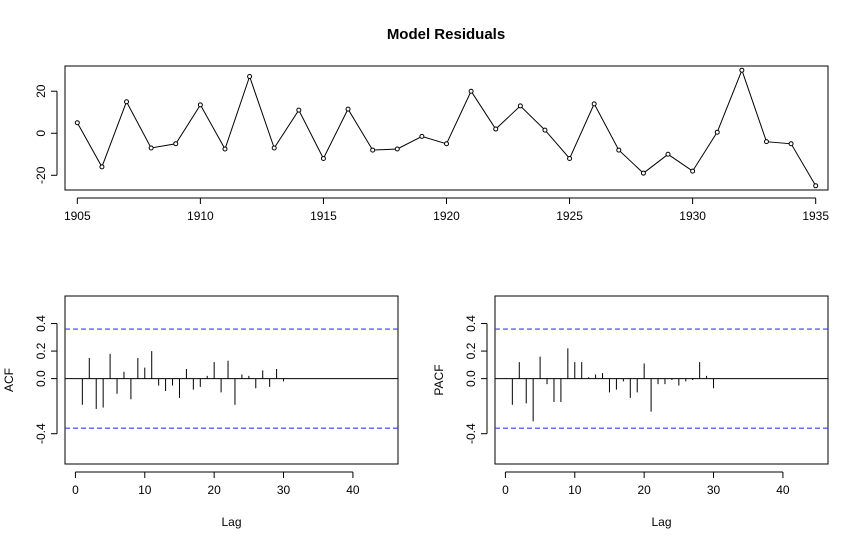 This screenshot has height=550, width=861. I want to click on acf-x-tick-label: 20, so click(214, 490).